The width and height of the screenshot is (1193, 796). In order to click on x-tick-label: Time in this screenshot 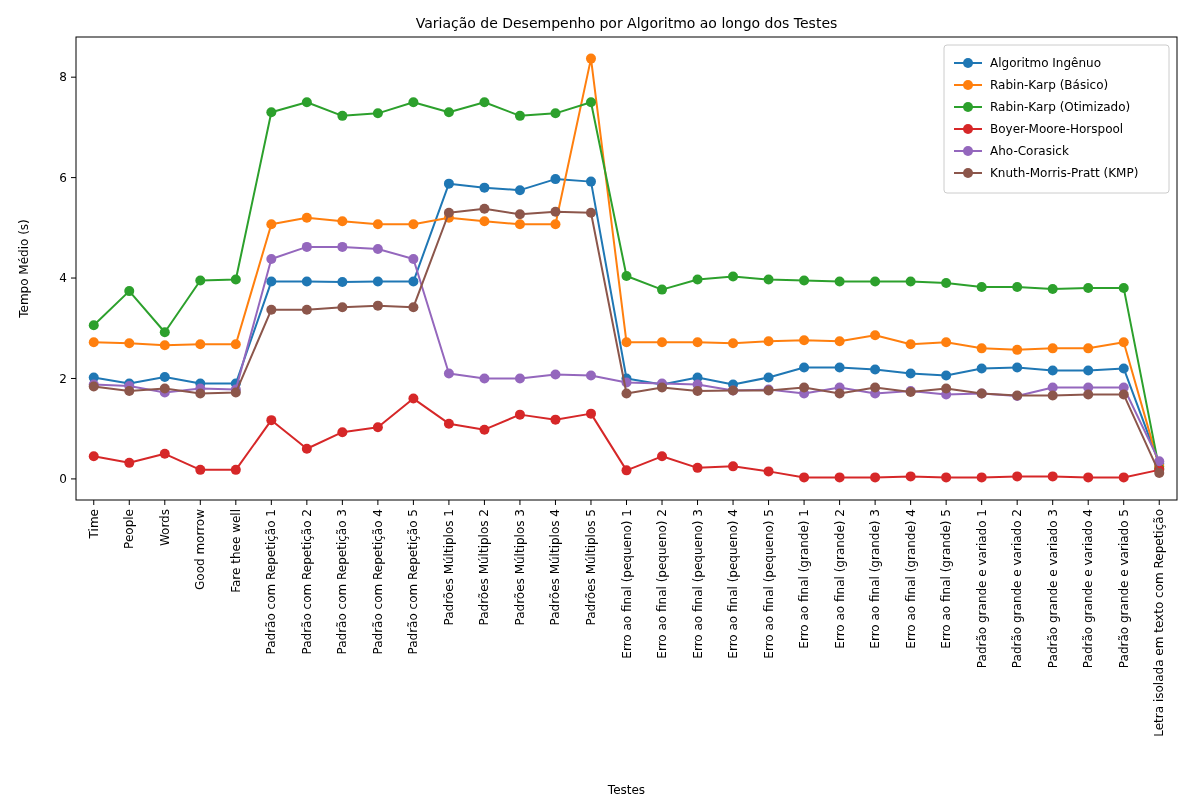, I will do `click(93, 524)`.